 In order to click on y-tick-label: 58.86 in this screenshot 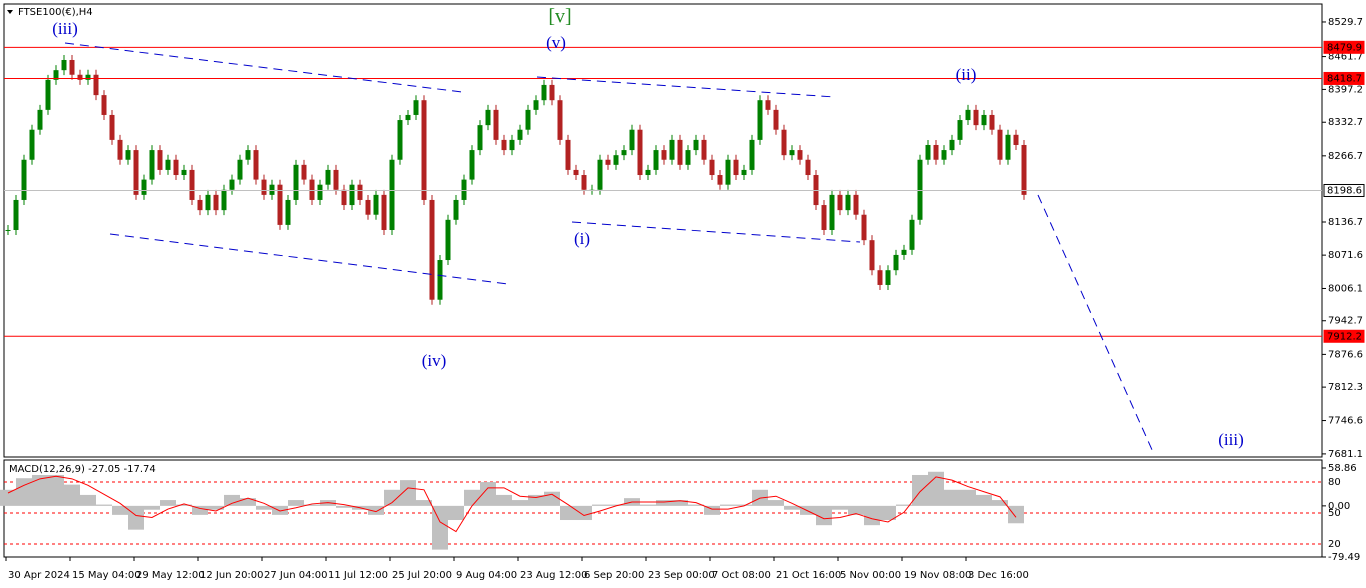, I will do `click(1342, 468)`.